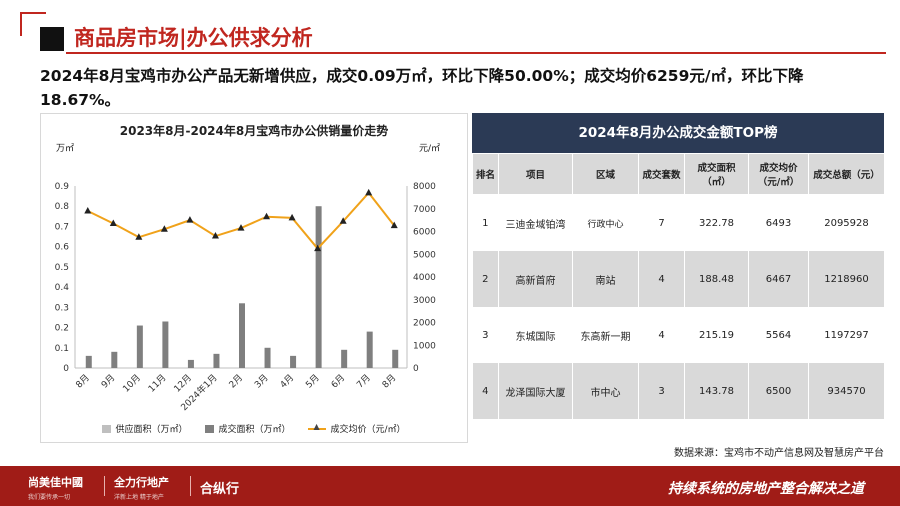  I want to click on cell-avg-price: 6467, so click(778, 279).